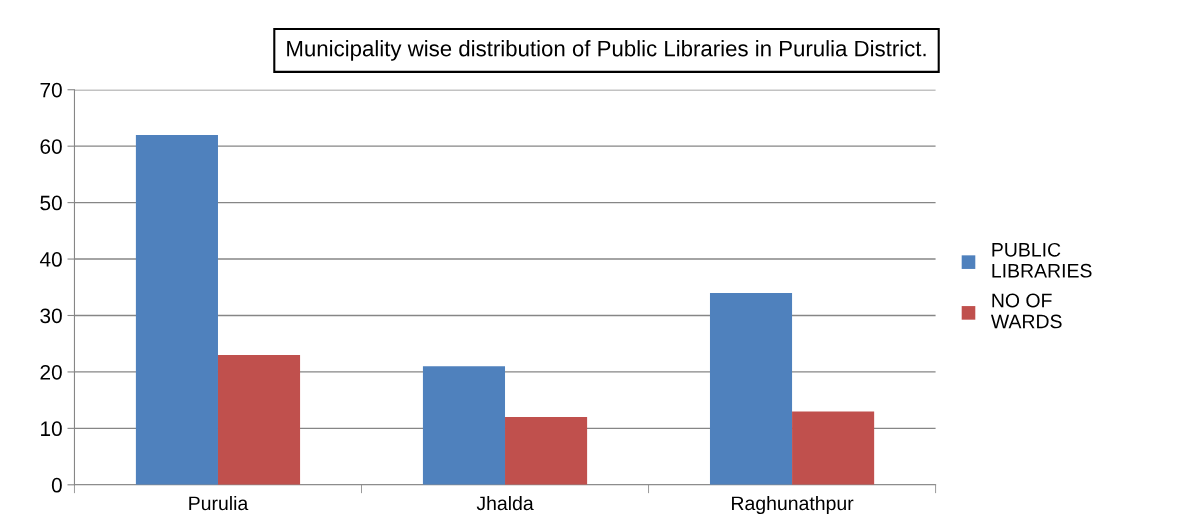 The image size is (1201, 531). I want to click on y-tick-label: 70, so click(51, 90).